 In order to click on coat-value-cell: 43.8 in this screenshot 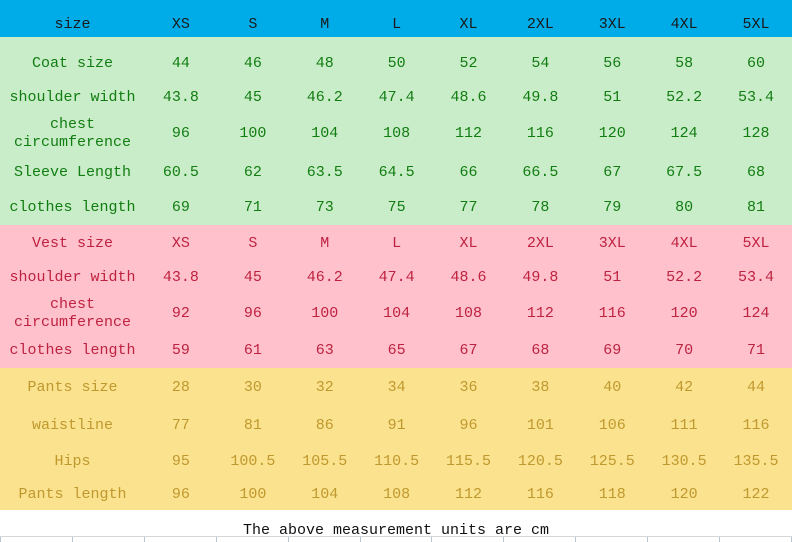, I will do `click(180, 97)`.